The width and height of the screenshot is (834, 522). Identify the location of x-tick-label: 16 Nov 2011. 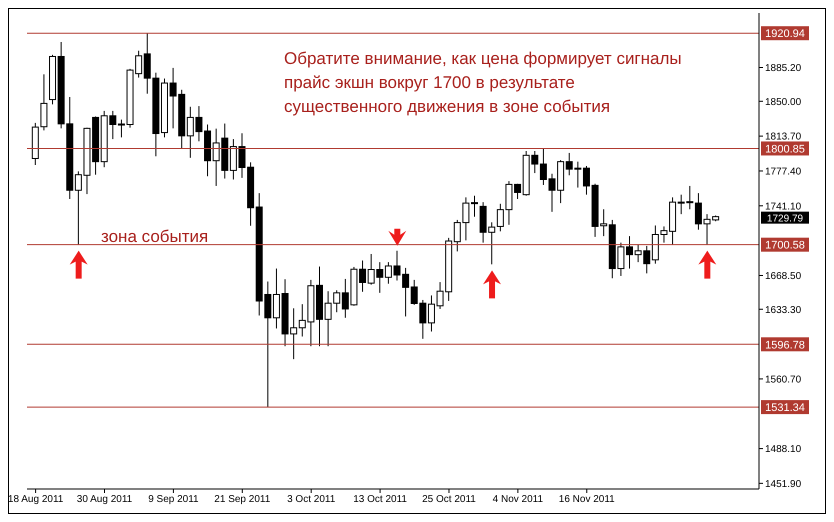
(587, 500).